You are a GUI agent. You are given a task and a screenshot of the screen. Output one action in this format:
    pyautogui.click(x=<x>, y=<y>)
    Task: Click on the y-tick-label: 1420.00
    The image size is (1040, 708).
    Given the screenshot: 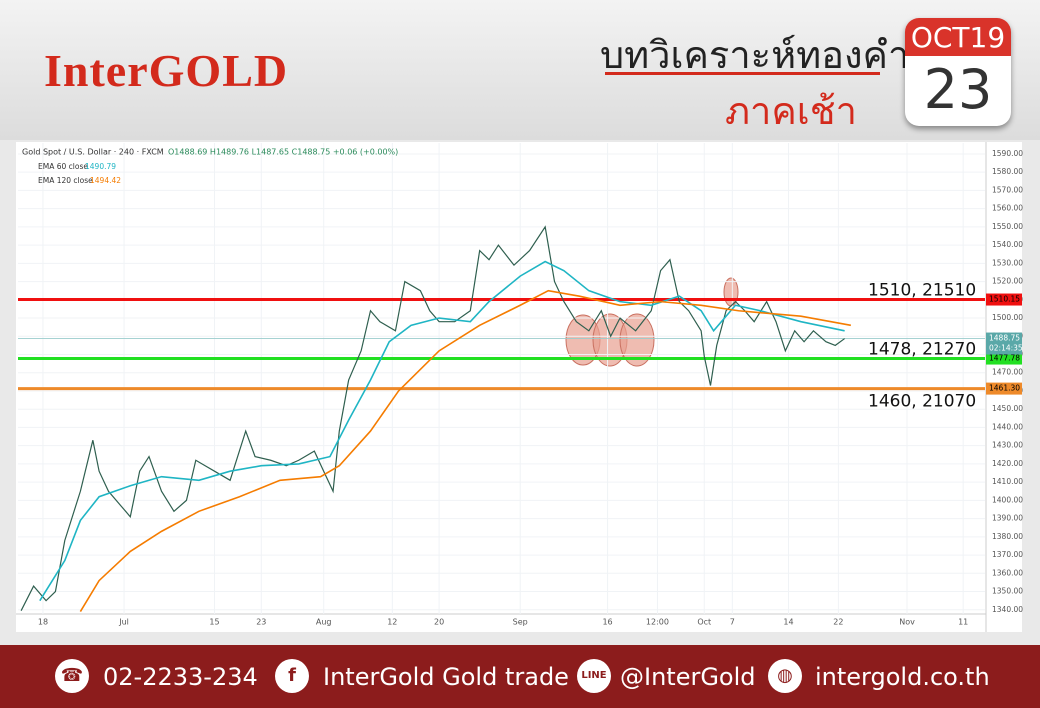 What is the action you would take?
    pyautogui.click(x=1007, y=463)
    